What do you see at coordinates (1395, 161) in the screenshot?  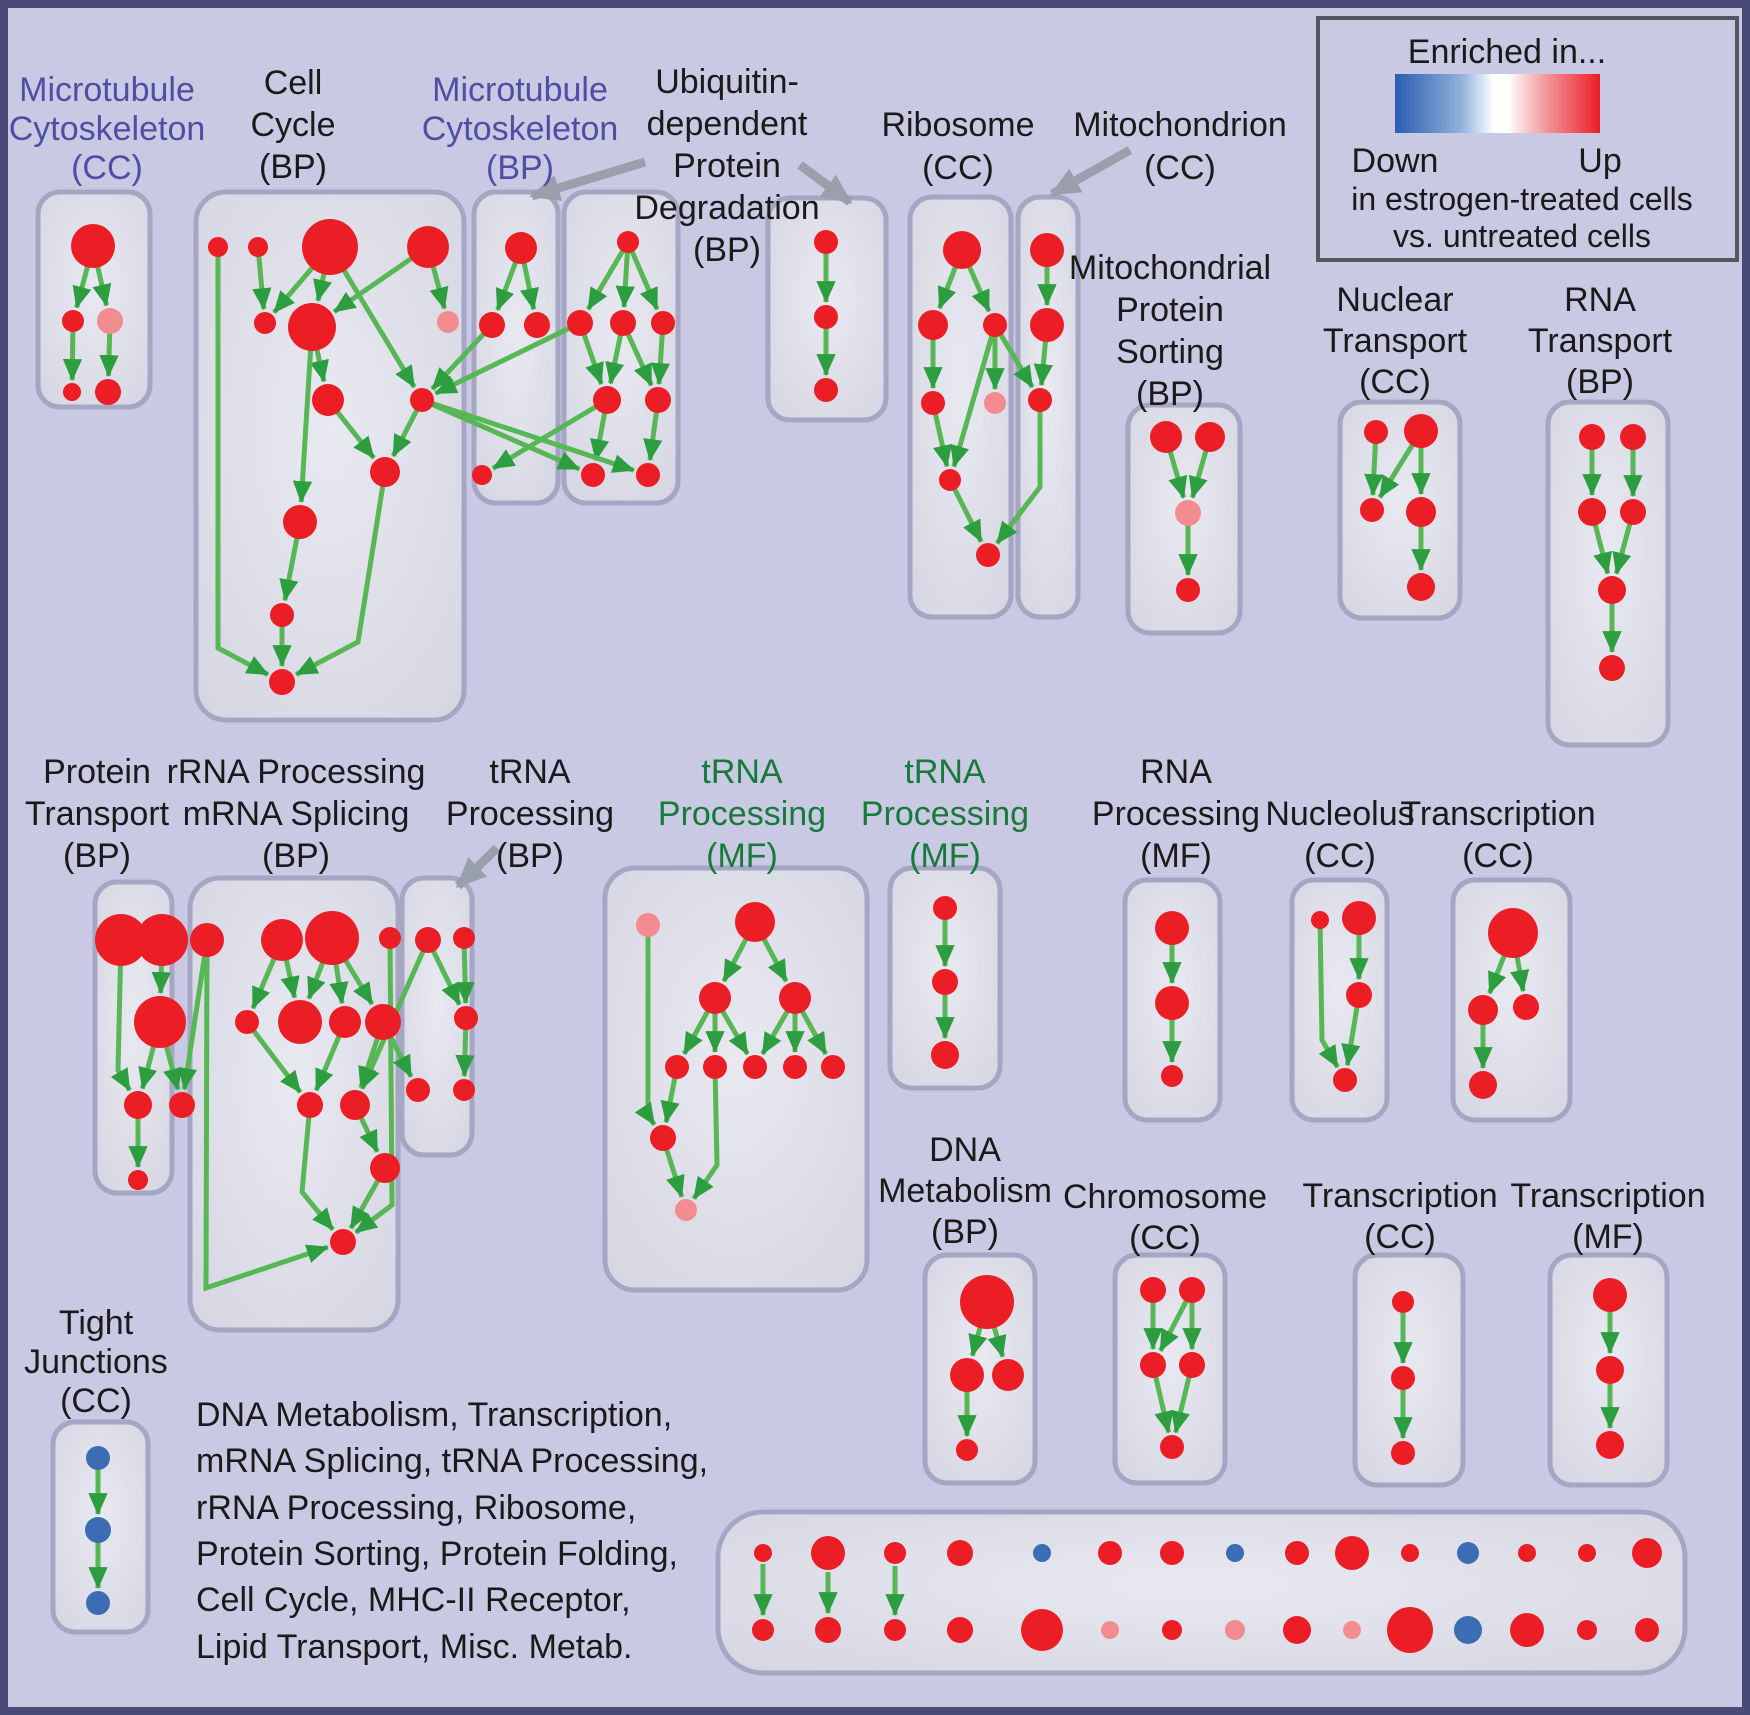 I see `legend-down-label: Down` at bounding box center [1395, 161].